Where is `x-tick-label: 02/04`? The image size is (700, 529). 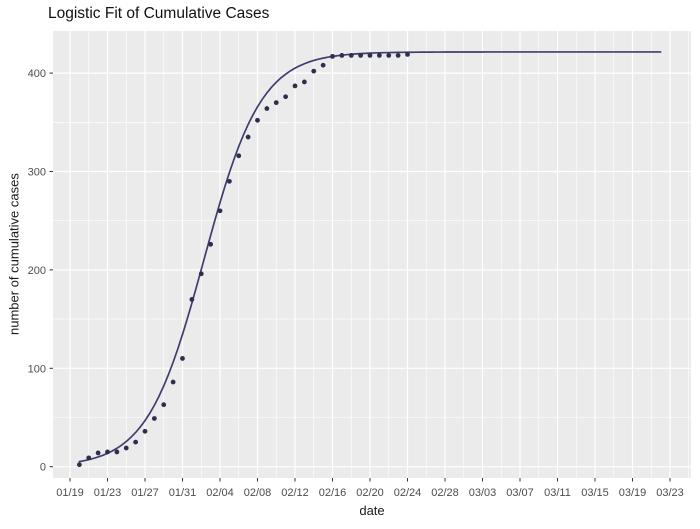 x-tick-label: 02/04 is located at coordinates (220, 493).